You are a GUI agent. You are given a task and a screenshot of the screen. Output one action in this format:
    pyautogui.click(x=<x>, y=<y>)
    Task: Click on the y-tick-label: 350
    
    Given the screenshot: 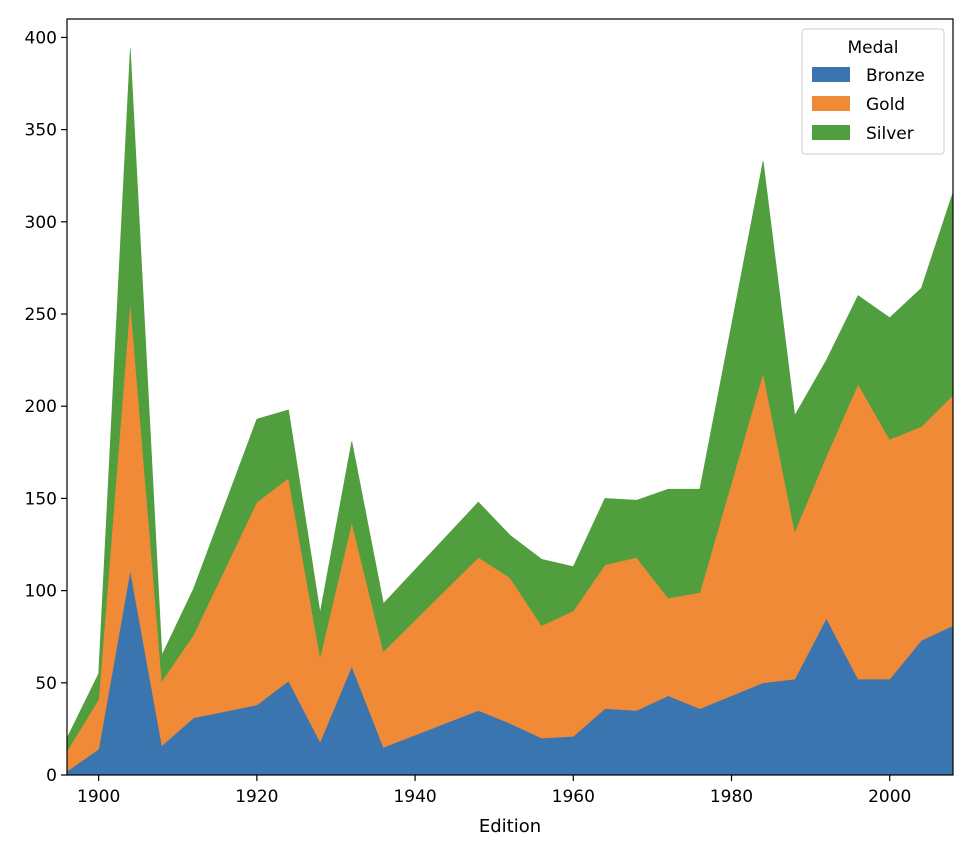 What is the action you would take?
    pyautogui.click(x=41, y=131)
    